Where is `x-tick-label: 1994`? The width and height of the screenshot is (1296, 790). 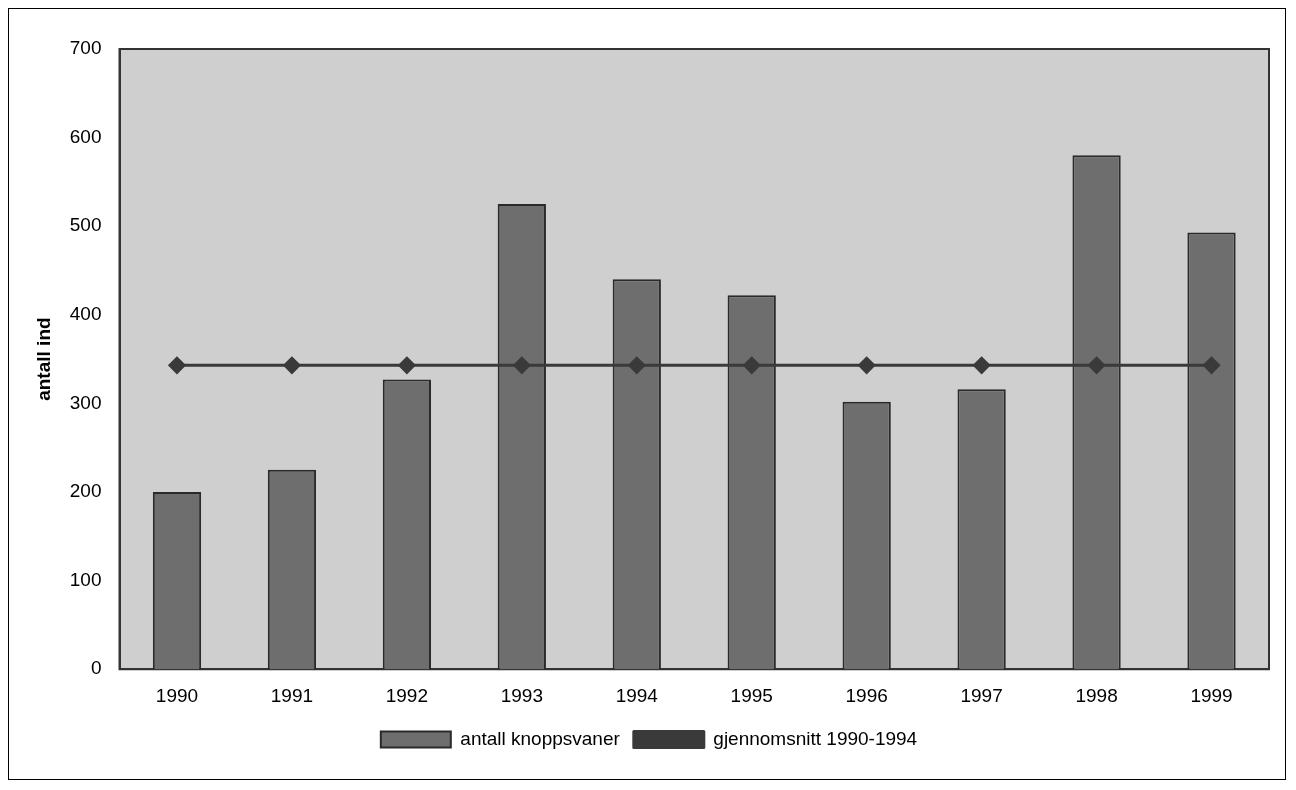 x-tick-label: 1994 is located at coordinates (637, 695).